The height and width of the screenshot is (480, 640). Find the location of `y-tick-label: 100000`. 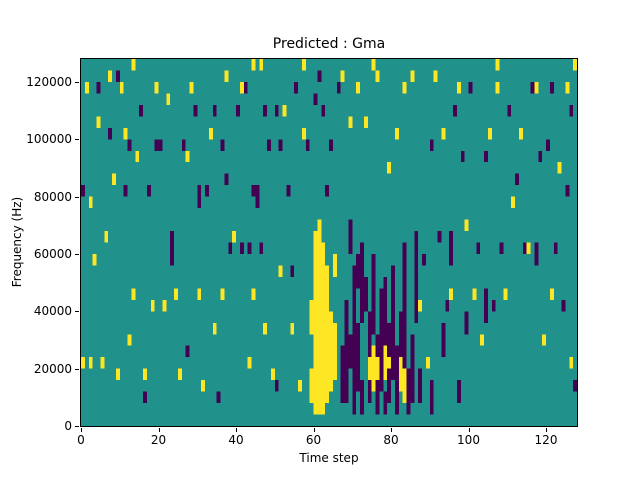

y-tick-label: 100000 is located at coordinates (49, 139).